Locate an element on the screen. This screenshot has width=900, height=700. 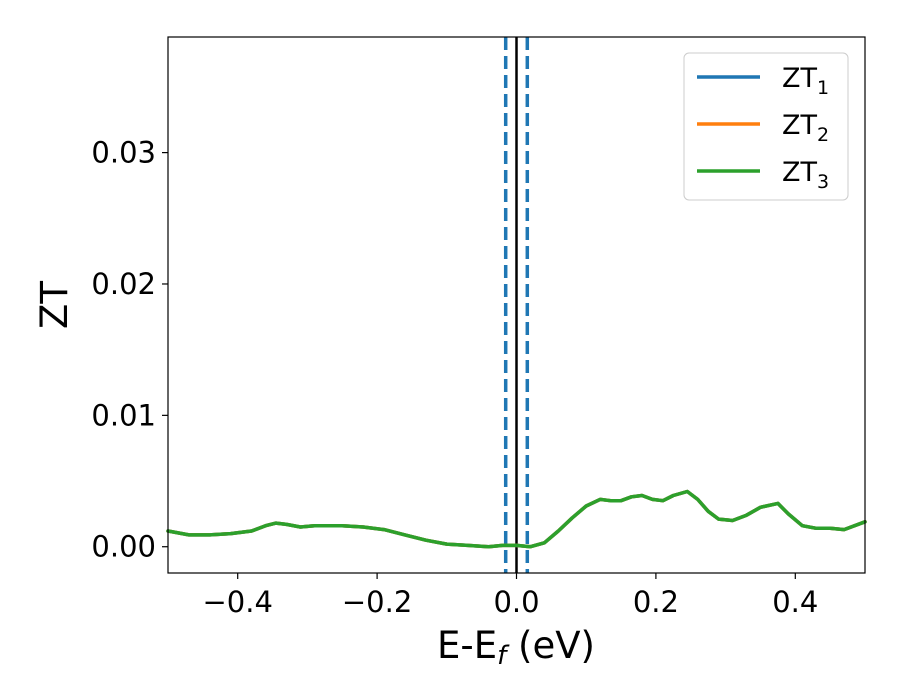
series-lines is located at coordinates (516, 519).